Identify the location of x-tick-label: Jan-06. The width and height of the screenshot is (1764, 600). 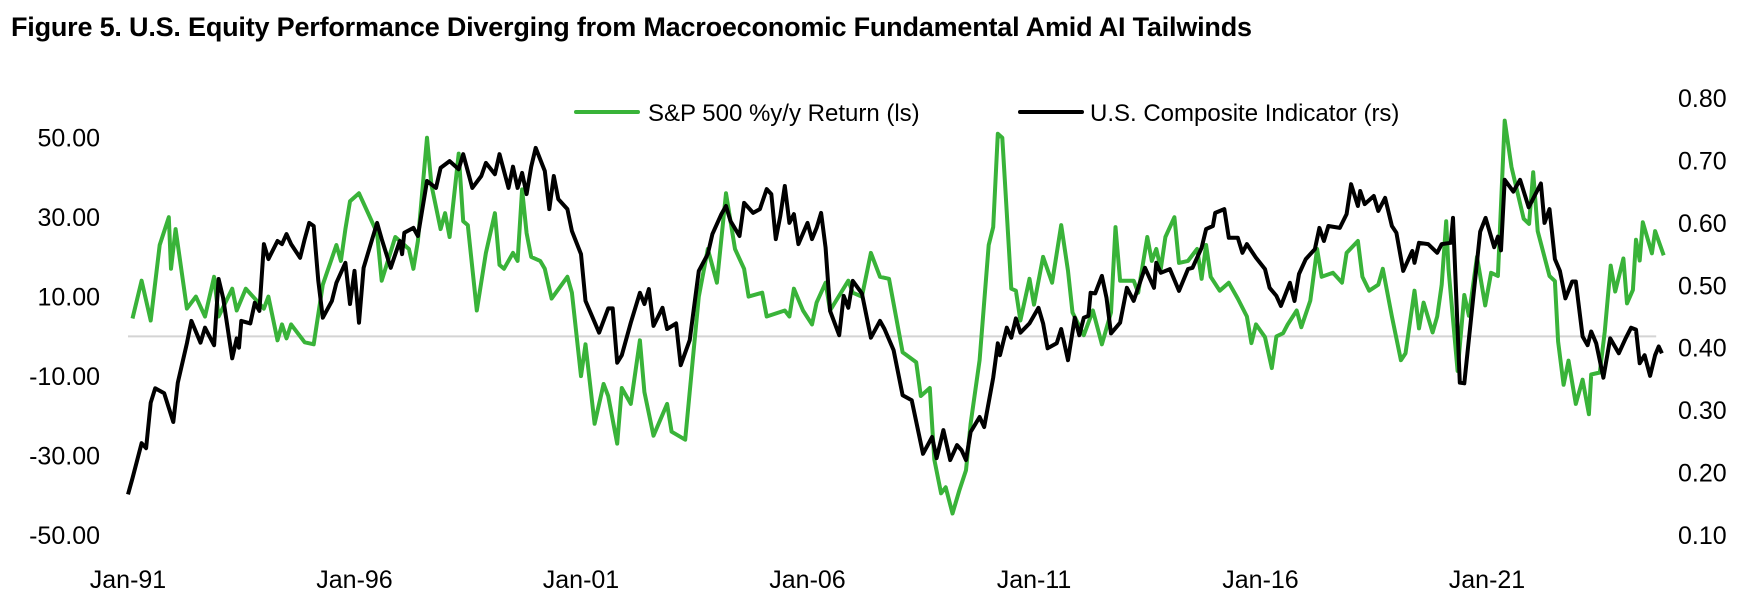
(807, 580).